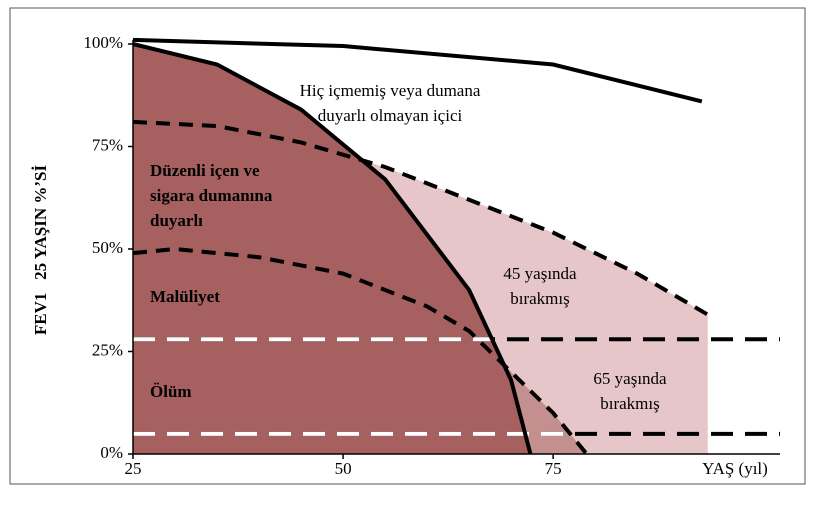 This screenshot has width=815, height=506. Describe the element at coordinates (205, 170) in the screenshot. I see `series-label: Düzenli içen ve` at that location.